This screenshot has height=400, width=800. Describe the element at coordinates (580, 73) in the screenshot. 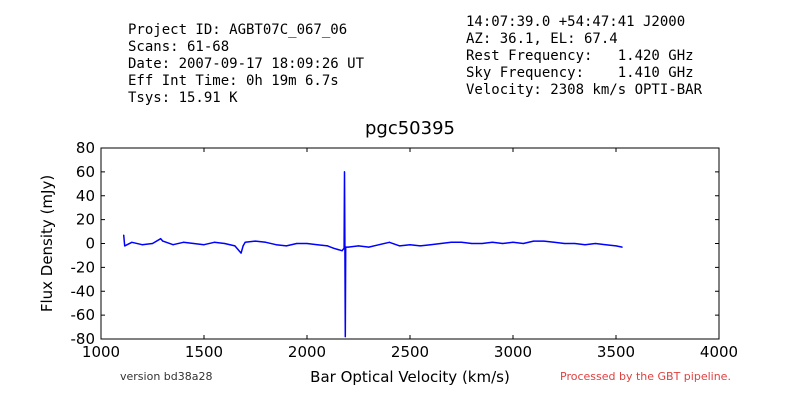

I see `header-right-line: Sky Frequency: 1.410 GHz` at that location.